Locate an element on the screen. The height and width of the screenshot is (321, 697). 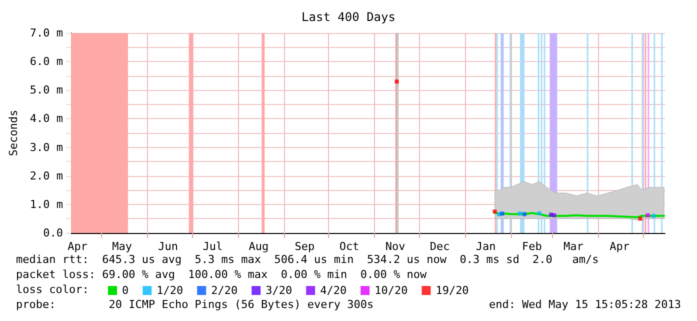
y-tick-label: 6.0 m is located at coordinates (47, 61).